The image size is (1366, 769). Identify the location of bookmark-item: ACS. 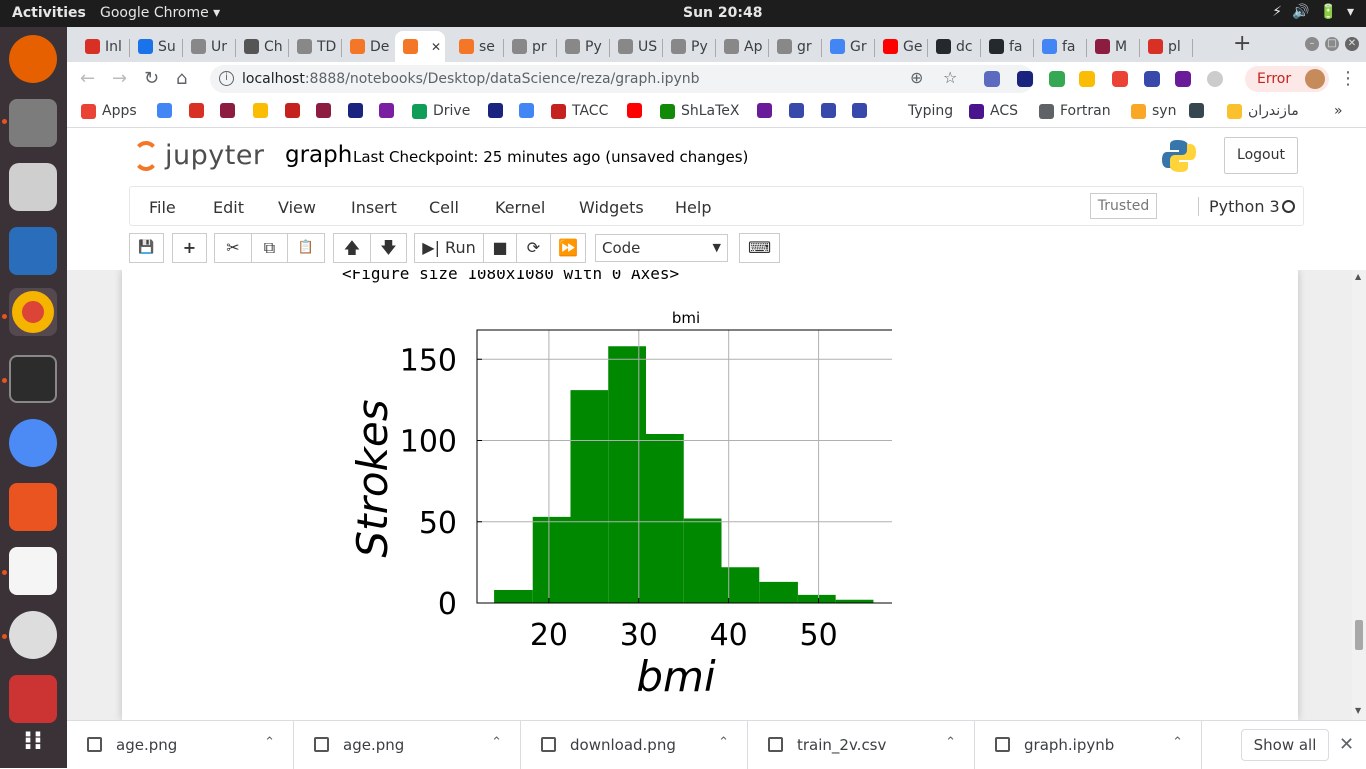
(993, 111).